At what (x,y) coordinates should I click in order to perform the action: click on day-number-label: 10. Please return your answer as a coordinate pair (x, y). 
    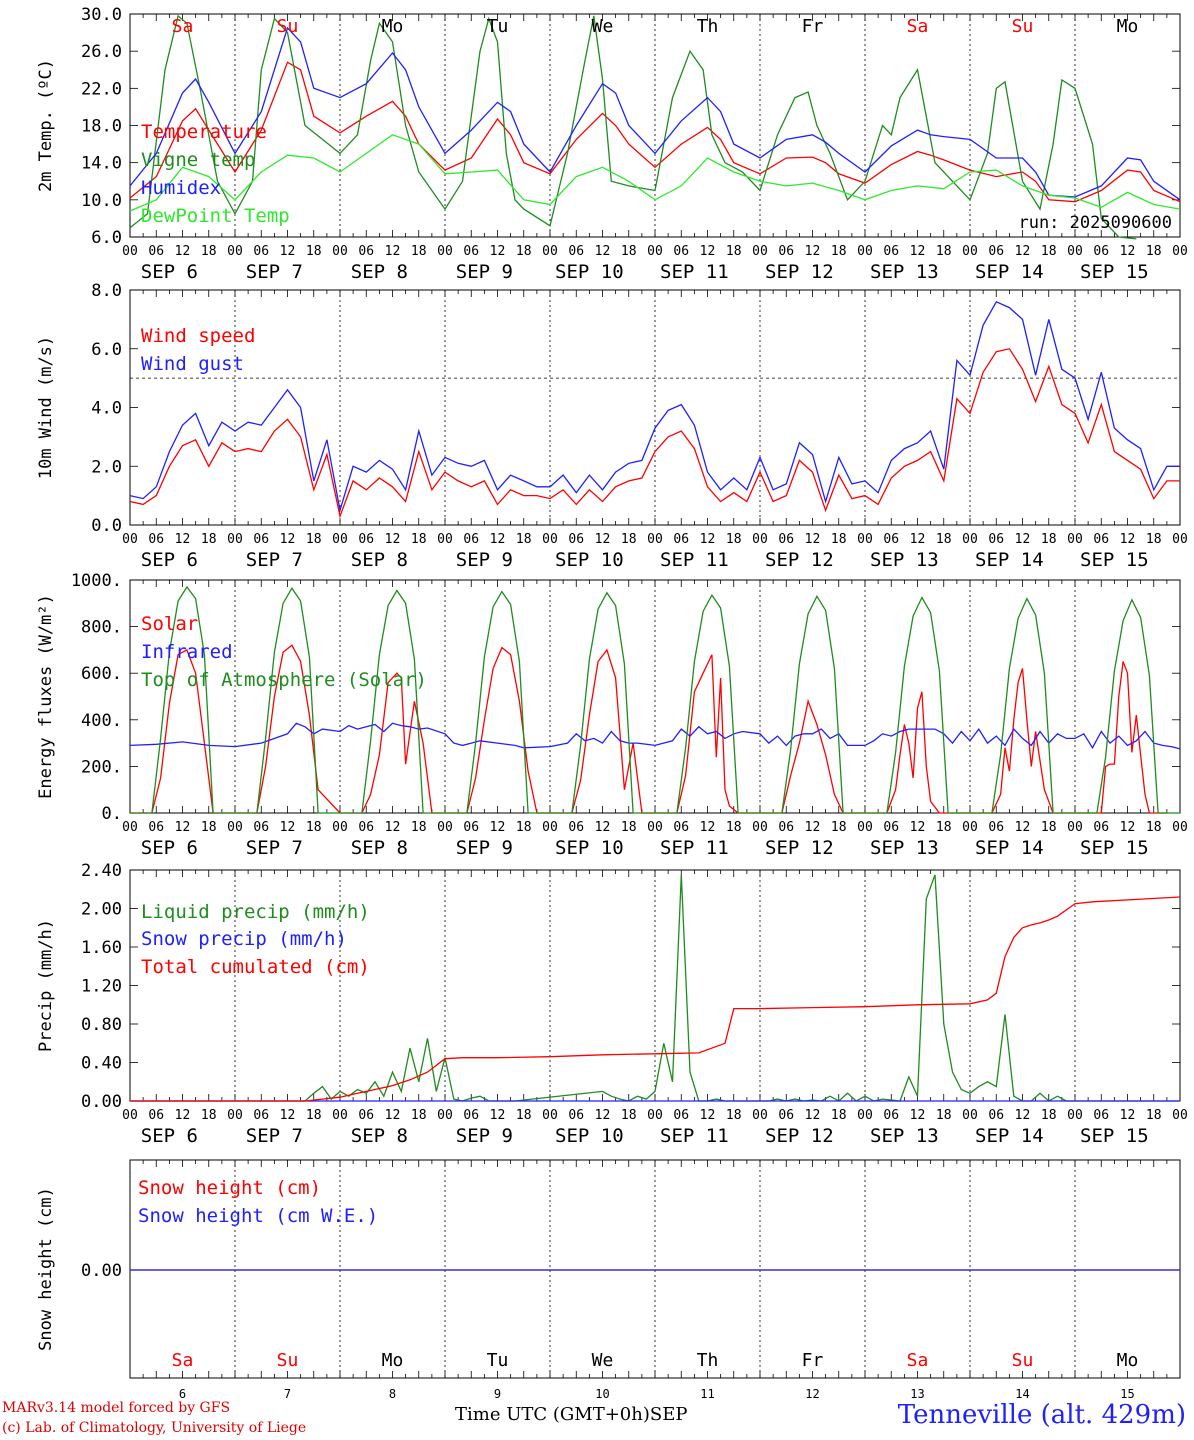
    Looking at the image, I should click on (602, 1394).